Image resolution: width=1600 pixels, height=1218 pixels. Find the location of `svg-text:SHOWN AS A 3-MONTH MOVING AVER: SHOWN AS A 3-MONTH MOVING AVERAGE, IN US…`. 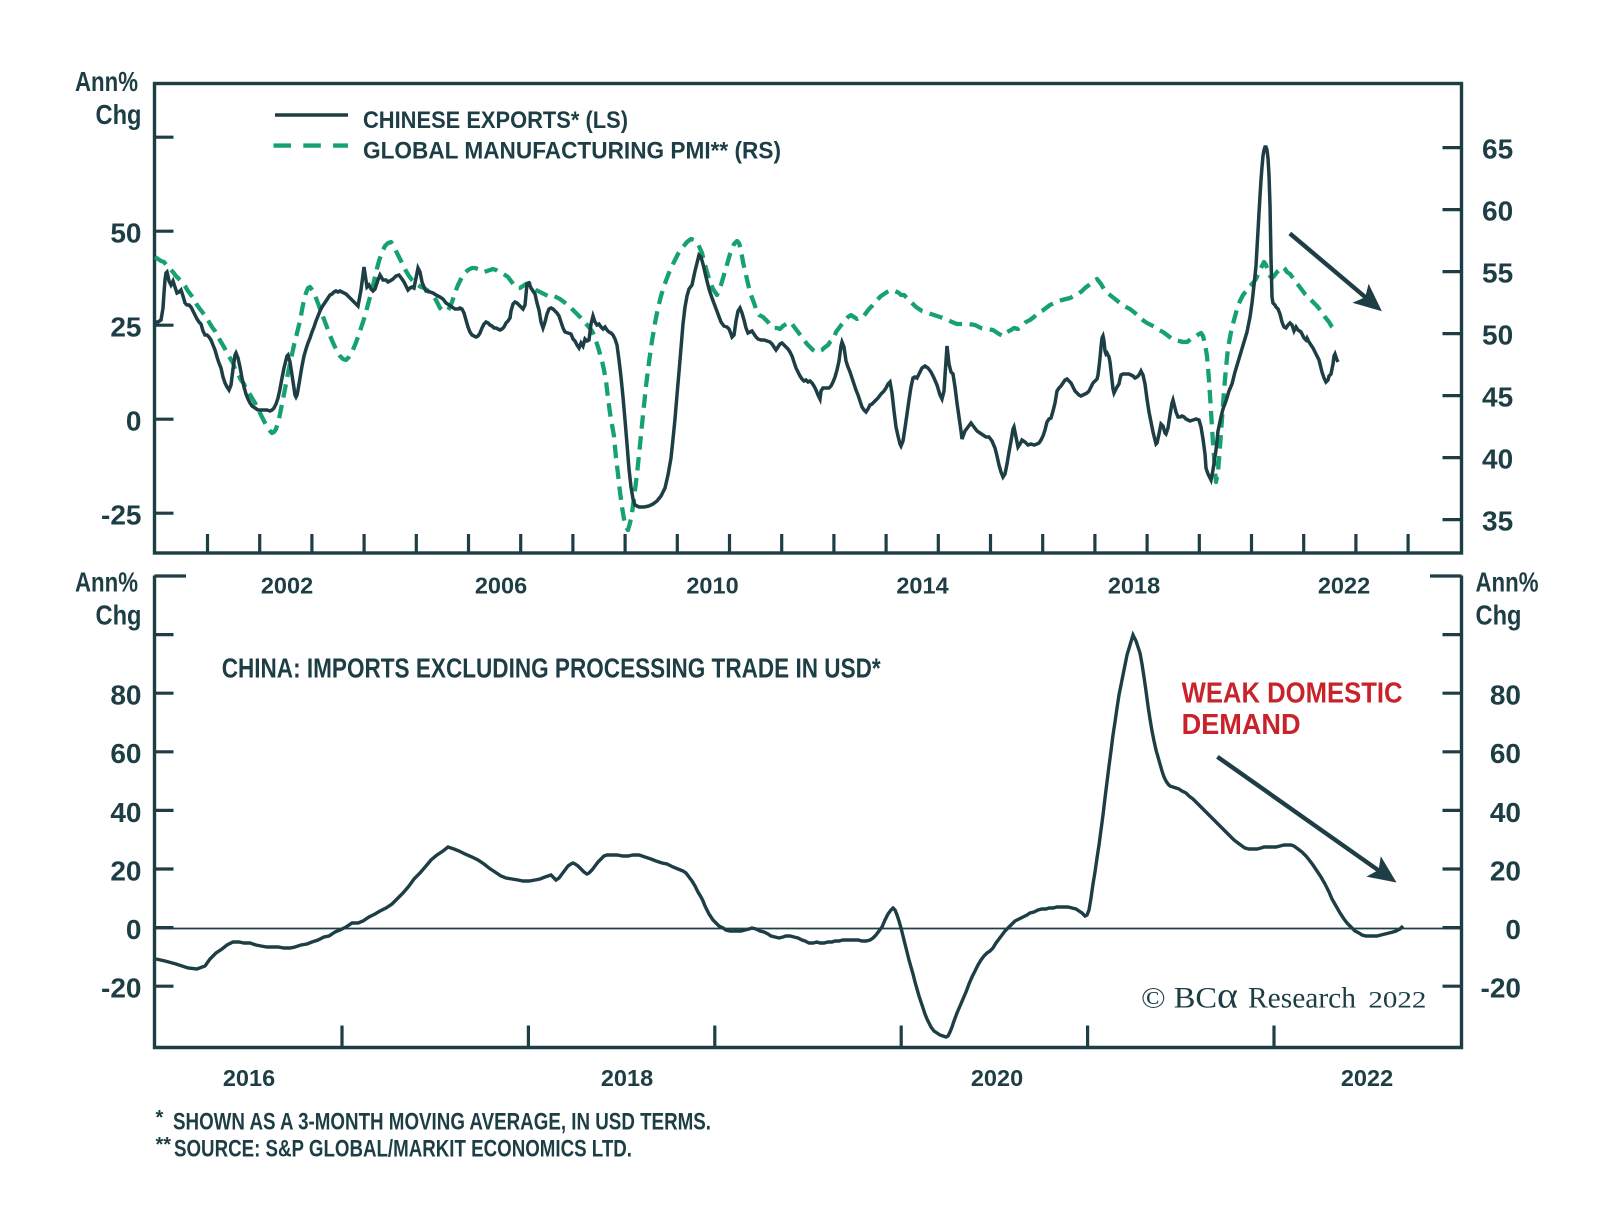

svg-text:SHOWN AS A 3-MONTH MOVING AVER: SHOWN AS A 3-MONTH MOVING AVERAGE, IN US… is located at coordinates (442, 1122).